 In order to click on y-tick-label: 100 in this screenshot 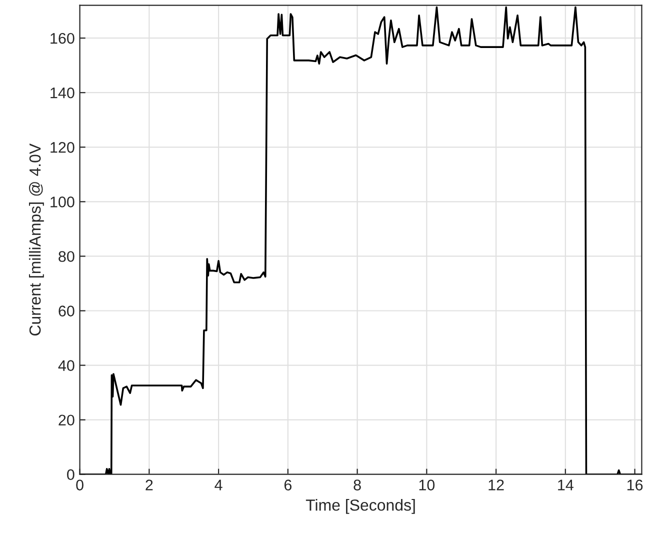, I will do `click(62, 202)`.